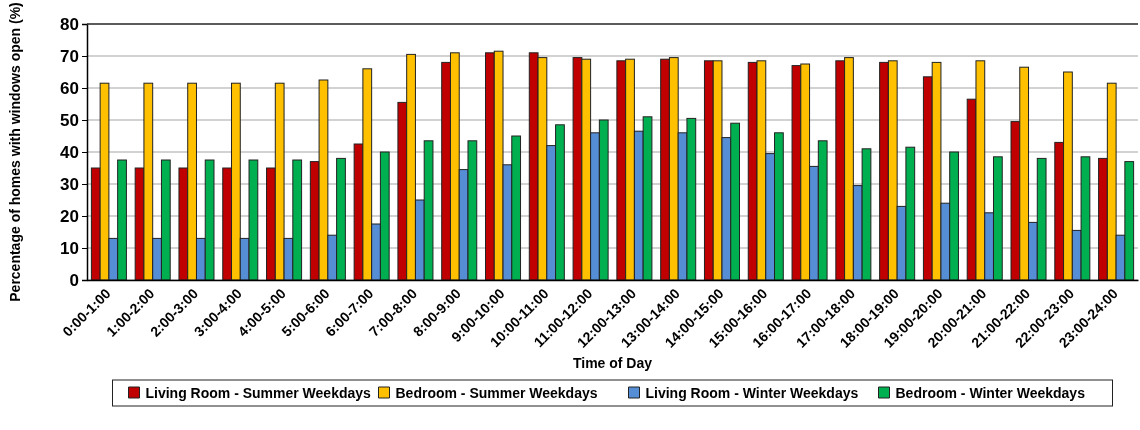 Image resolution: width=1140 pixels, height=430 pixels. Describe the element at coordinates (69, 248) in the screenshot. I see `y-tick-label: 10` at that location.